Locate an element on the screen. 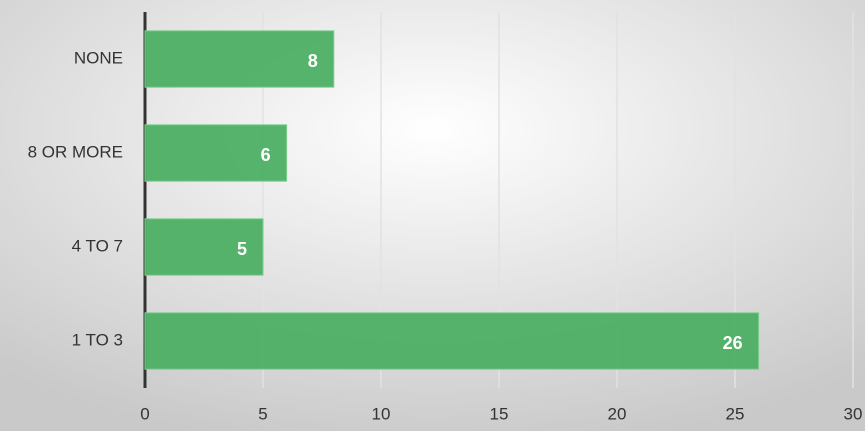 This screenshot has height=431, width=865. x-tick-label: 20 is located at coordinates (617, 413).